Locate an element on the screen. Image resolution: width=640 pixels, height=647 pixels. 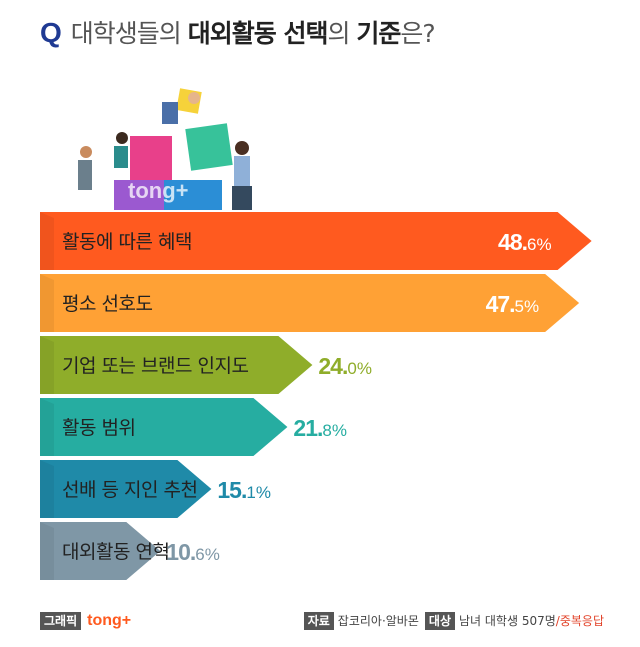
bar-value-label: 47.5% is located at coordinates (513, 304).